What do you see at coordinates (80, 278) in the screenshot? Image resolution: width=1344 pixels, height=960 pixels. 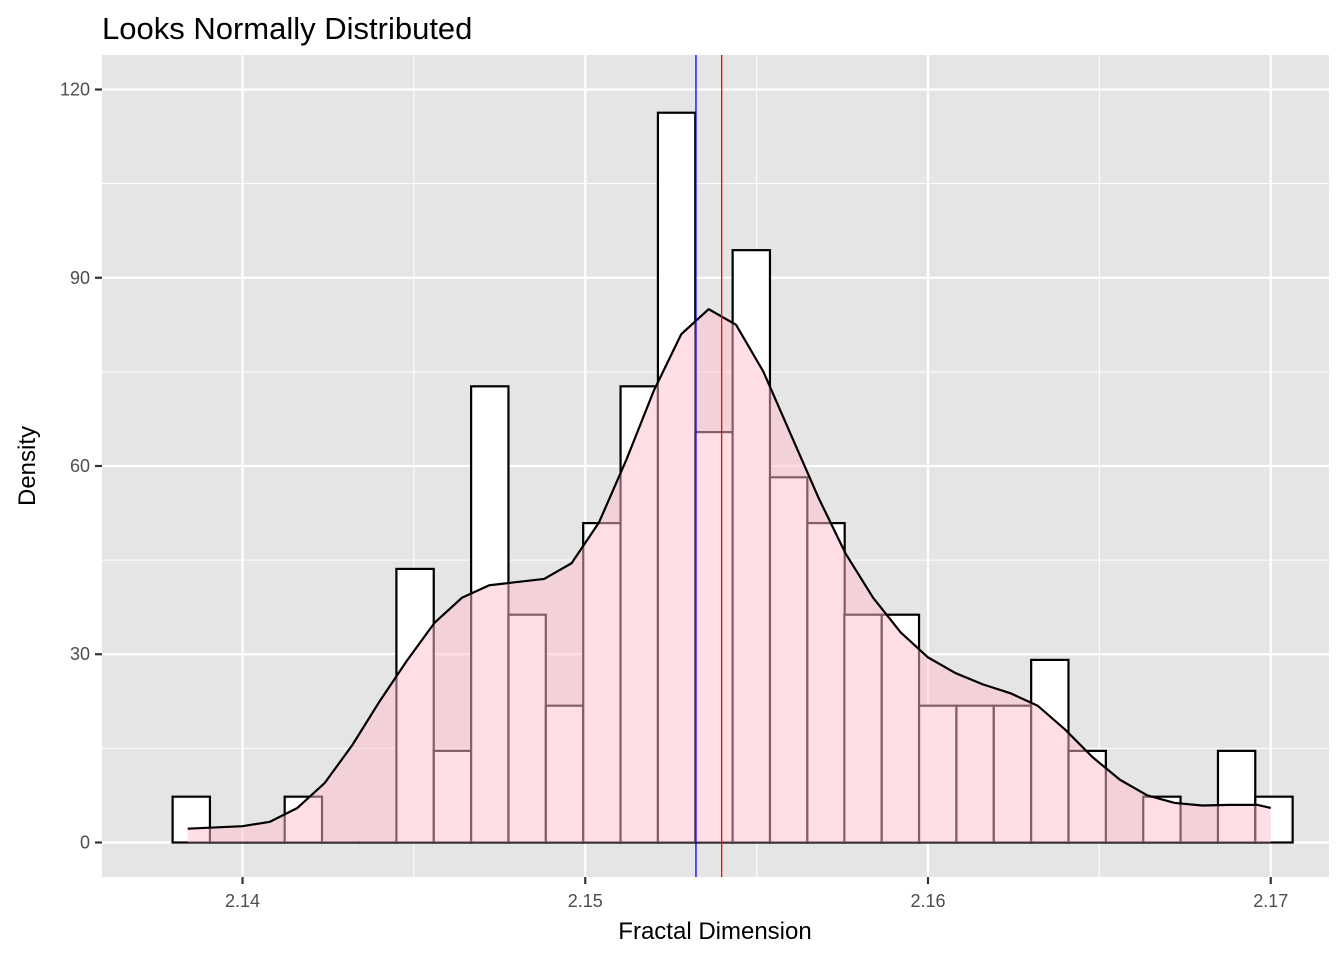 I see `y-tick-label: 90` at bounding box center [80, 278].